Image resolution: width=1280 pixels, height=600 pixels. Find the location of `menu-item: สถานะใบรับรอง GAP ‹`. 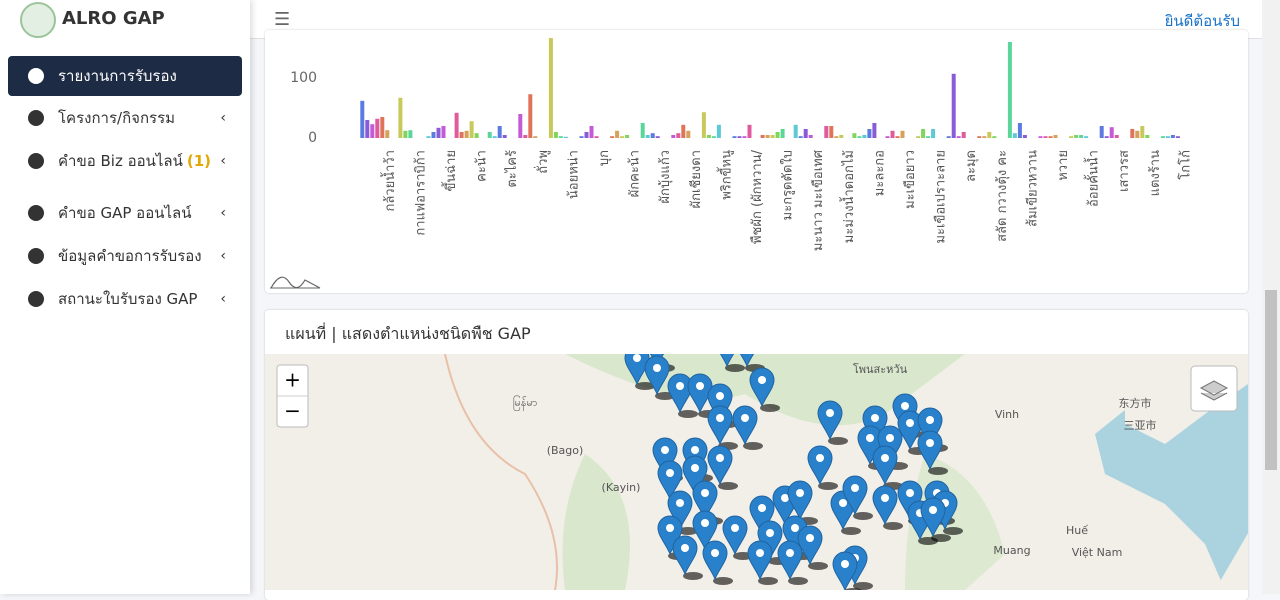

menu-item: สถานะใบรับรอง GAP ‹ is located at coordinates (125, 299).